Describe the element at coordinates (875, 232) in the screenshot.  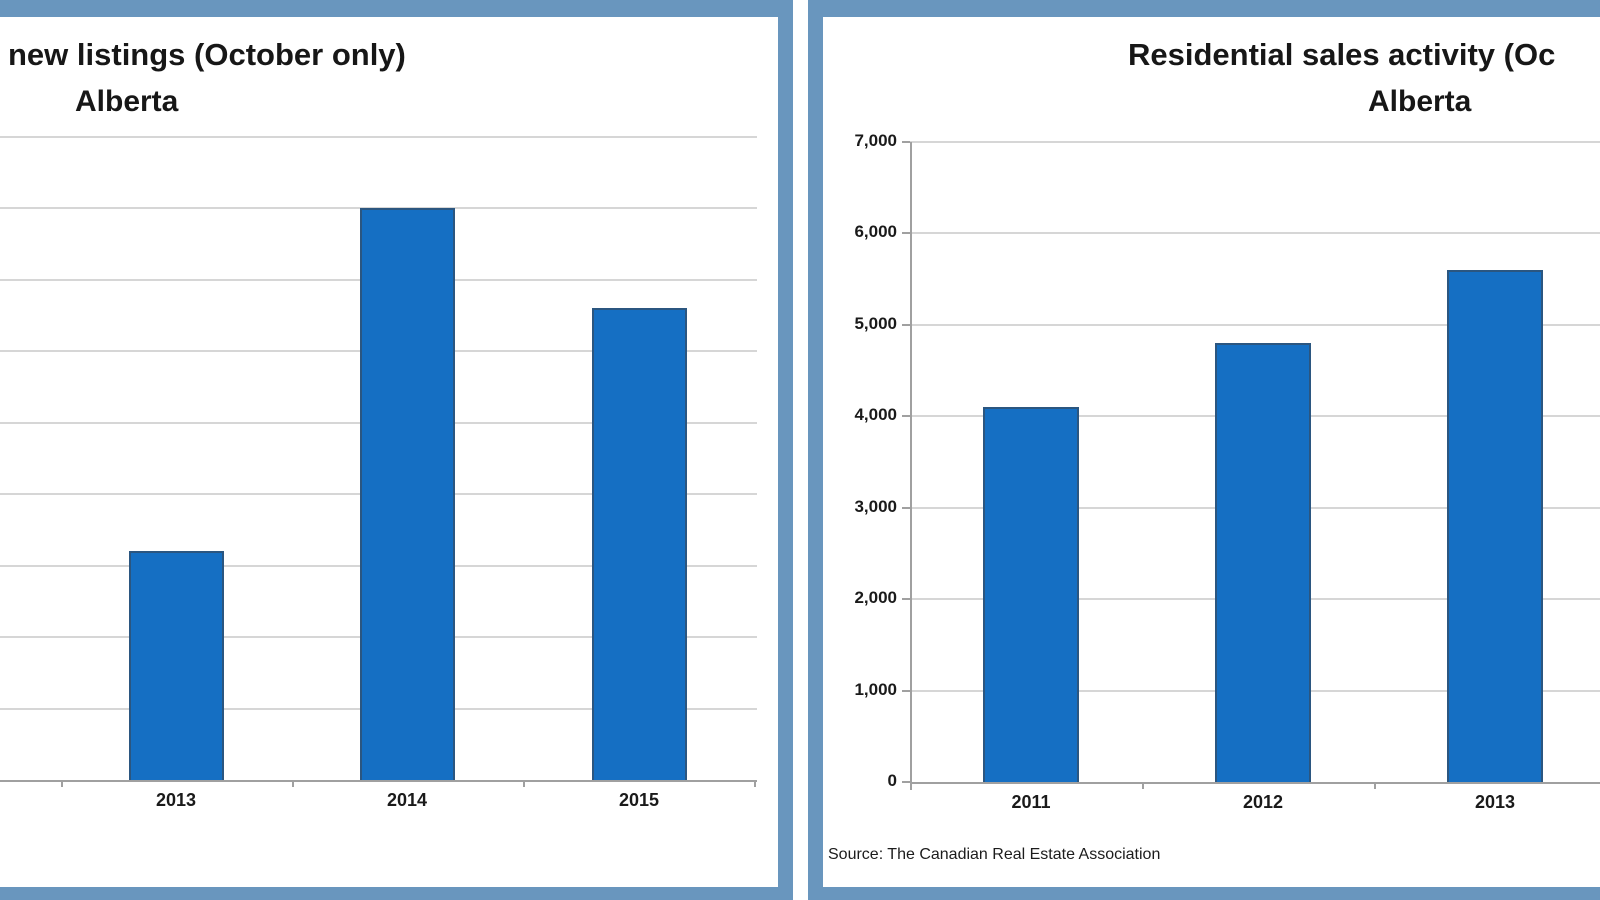
I see `y-tick-label: 6,000` at that location.